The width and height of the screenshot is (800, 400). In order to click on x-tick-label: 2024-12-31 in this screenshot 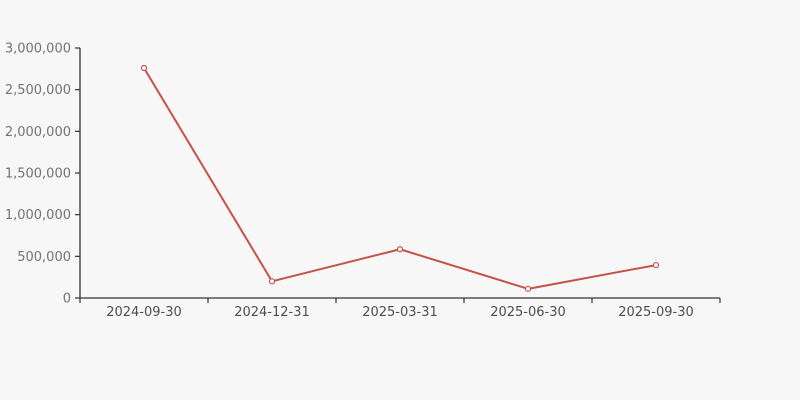, I will do `click(272, 312)`.